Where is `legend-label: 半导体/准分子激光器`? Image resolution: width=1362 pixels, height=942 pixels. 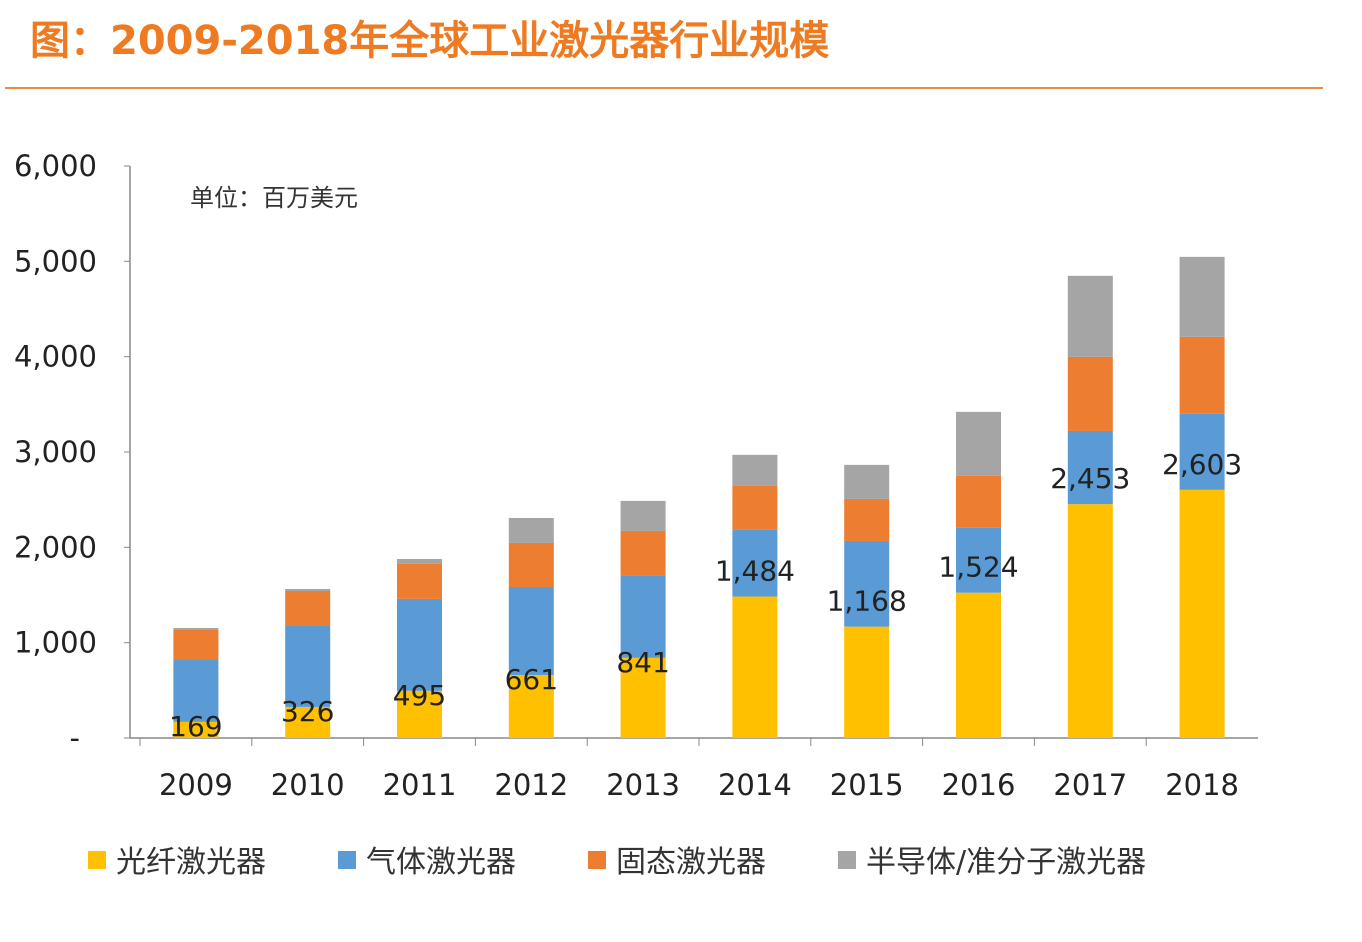 legend-label: 半导体/准分子激光器 is located at coordinates (1006, 862).